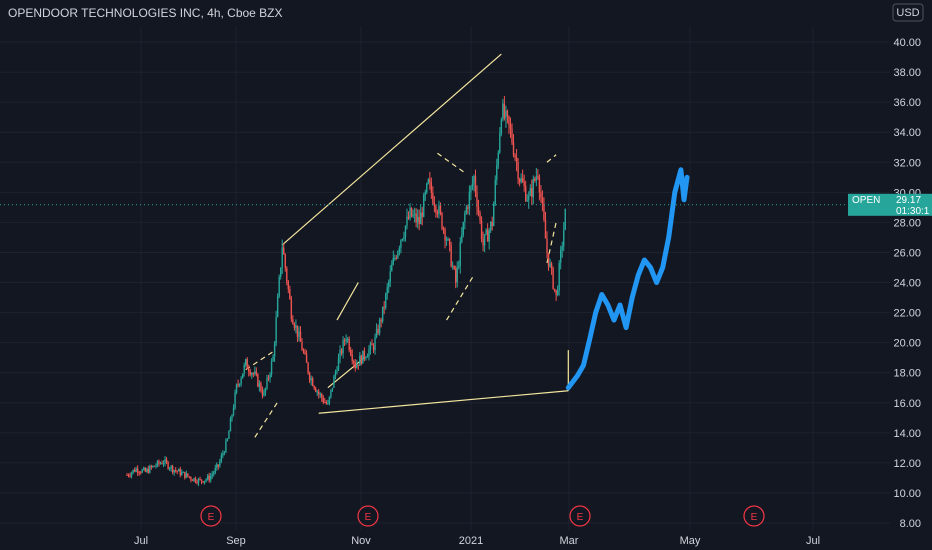 The height and width of the screenshot is (550, 932). What do you see at coordinates (913, 211) in the screenshot?
I see `last-price-countdown: 01:30:1` at bounding box center [913, 211].